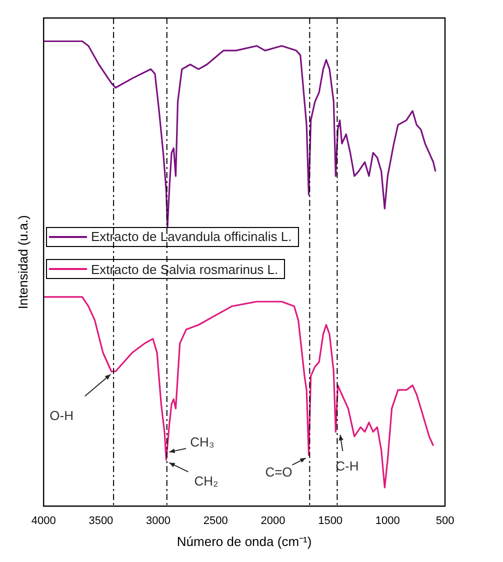 The image size is (503, 562). What do you see at coordinates (387, 520) in the screenshot?
I see `x-tick-label: 1000` at bounding box center [387, 520].